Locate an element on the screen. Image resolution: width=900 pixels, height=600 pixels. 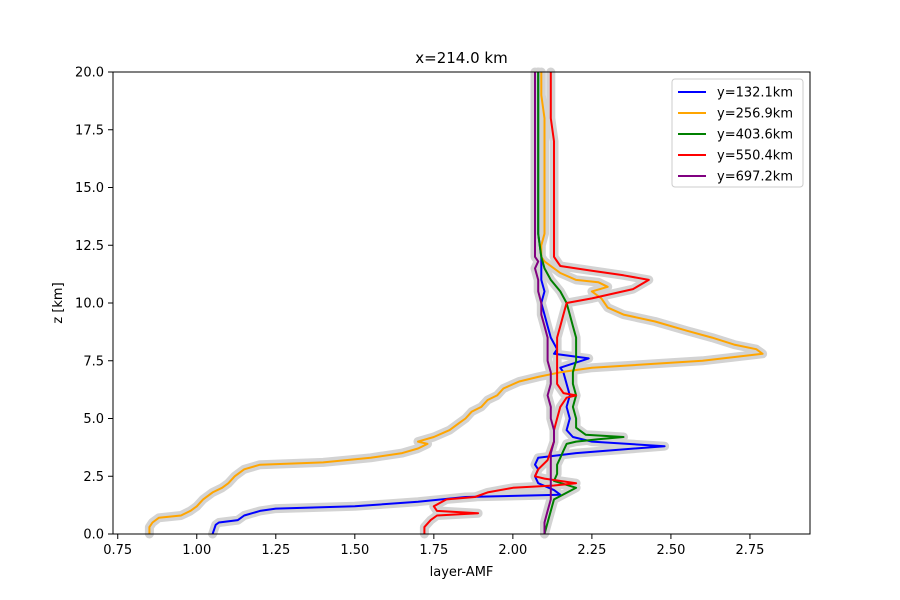
x-tick-label: 1.75 is located at coordinates (433, 550).